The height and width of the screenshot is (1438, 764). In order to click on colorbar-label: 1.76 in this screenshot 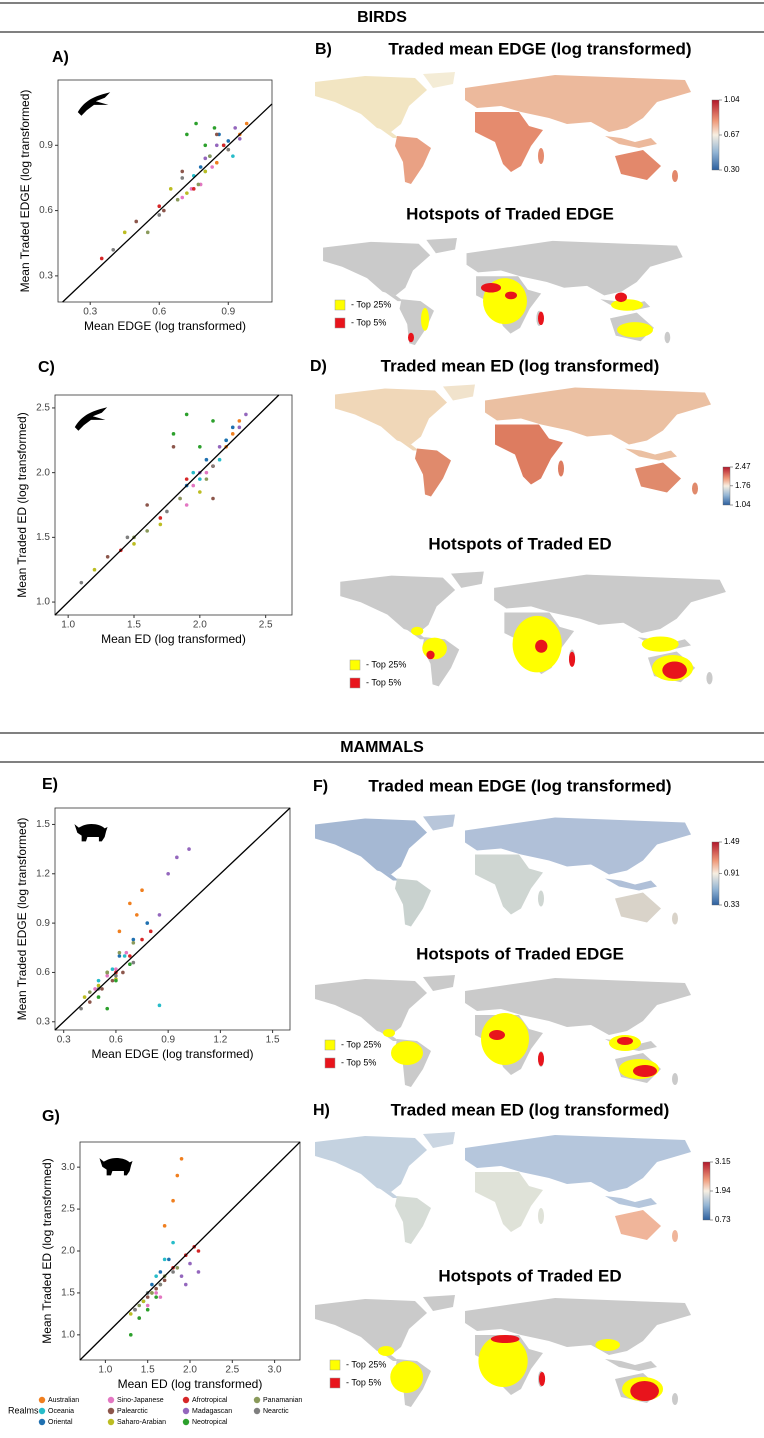, I will do `click(743, 485)`.